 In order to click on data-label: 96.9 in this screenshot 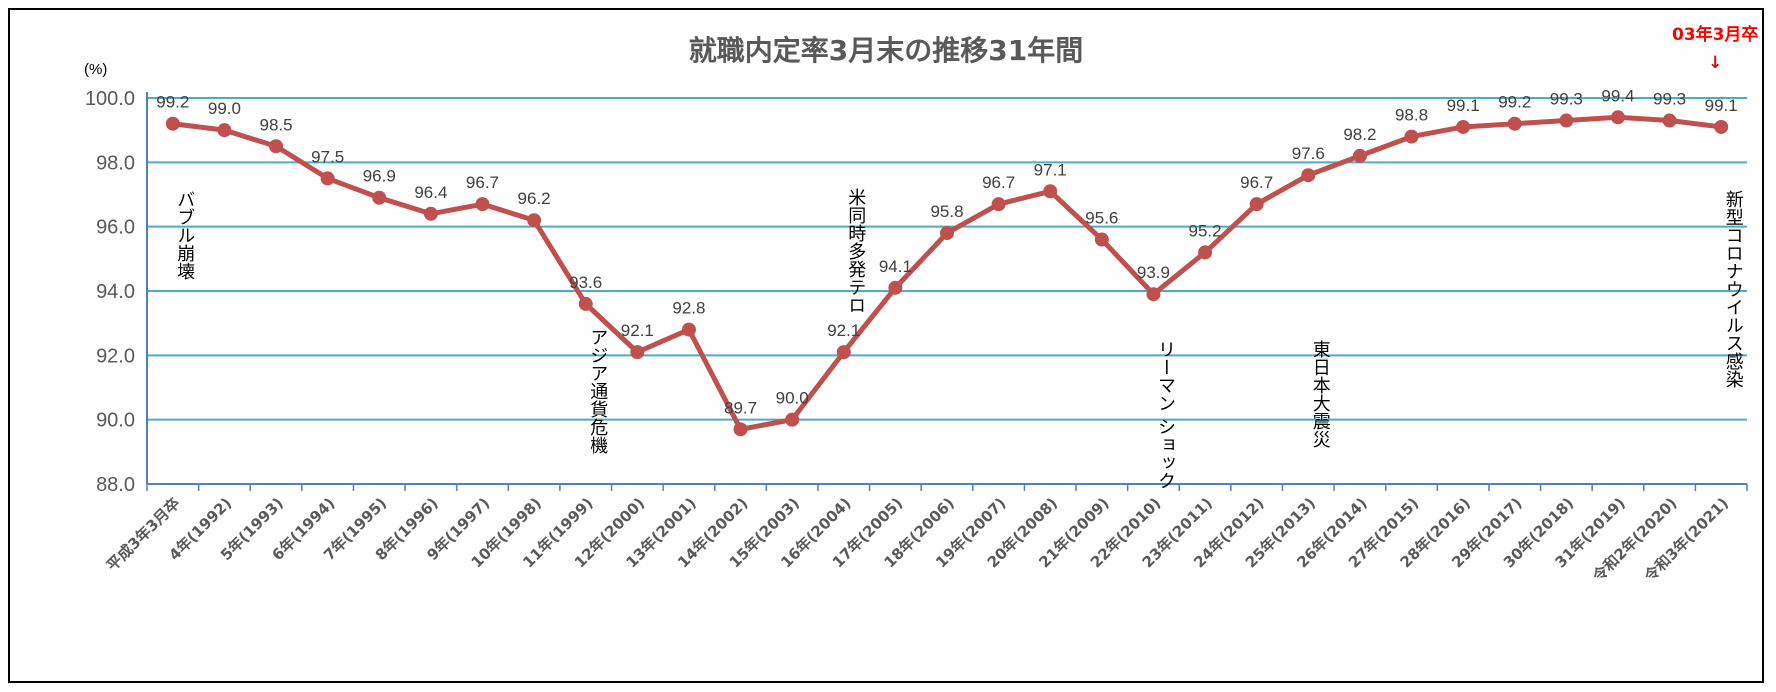, I will do `click(379, 176)`.